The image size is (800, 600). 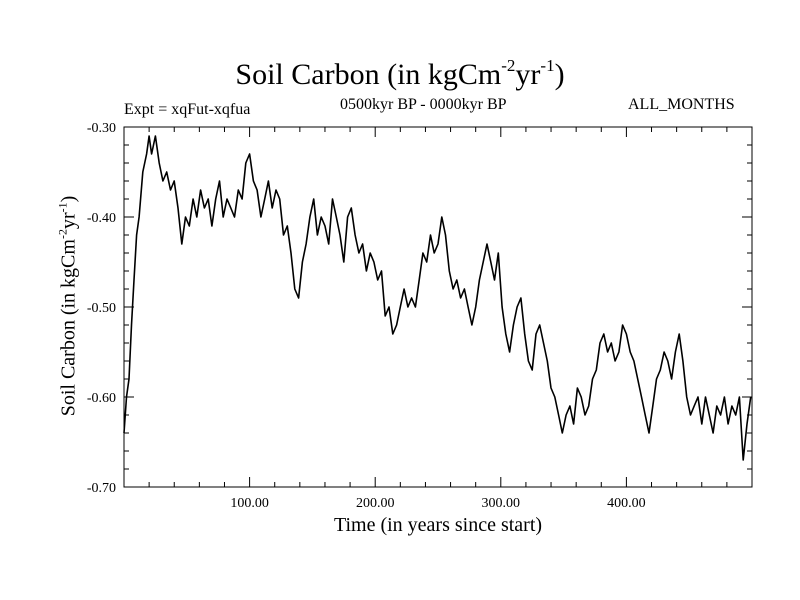 What do you see at coordinates (101, 308) in the screenshot?
I see `y-tick-label: -0.50` at bounding box center [101, 308].